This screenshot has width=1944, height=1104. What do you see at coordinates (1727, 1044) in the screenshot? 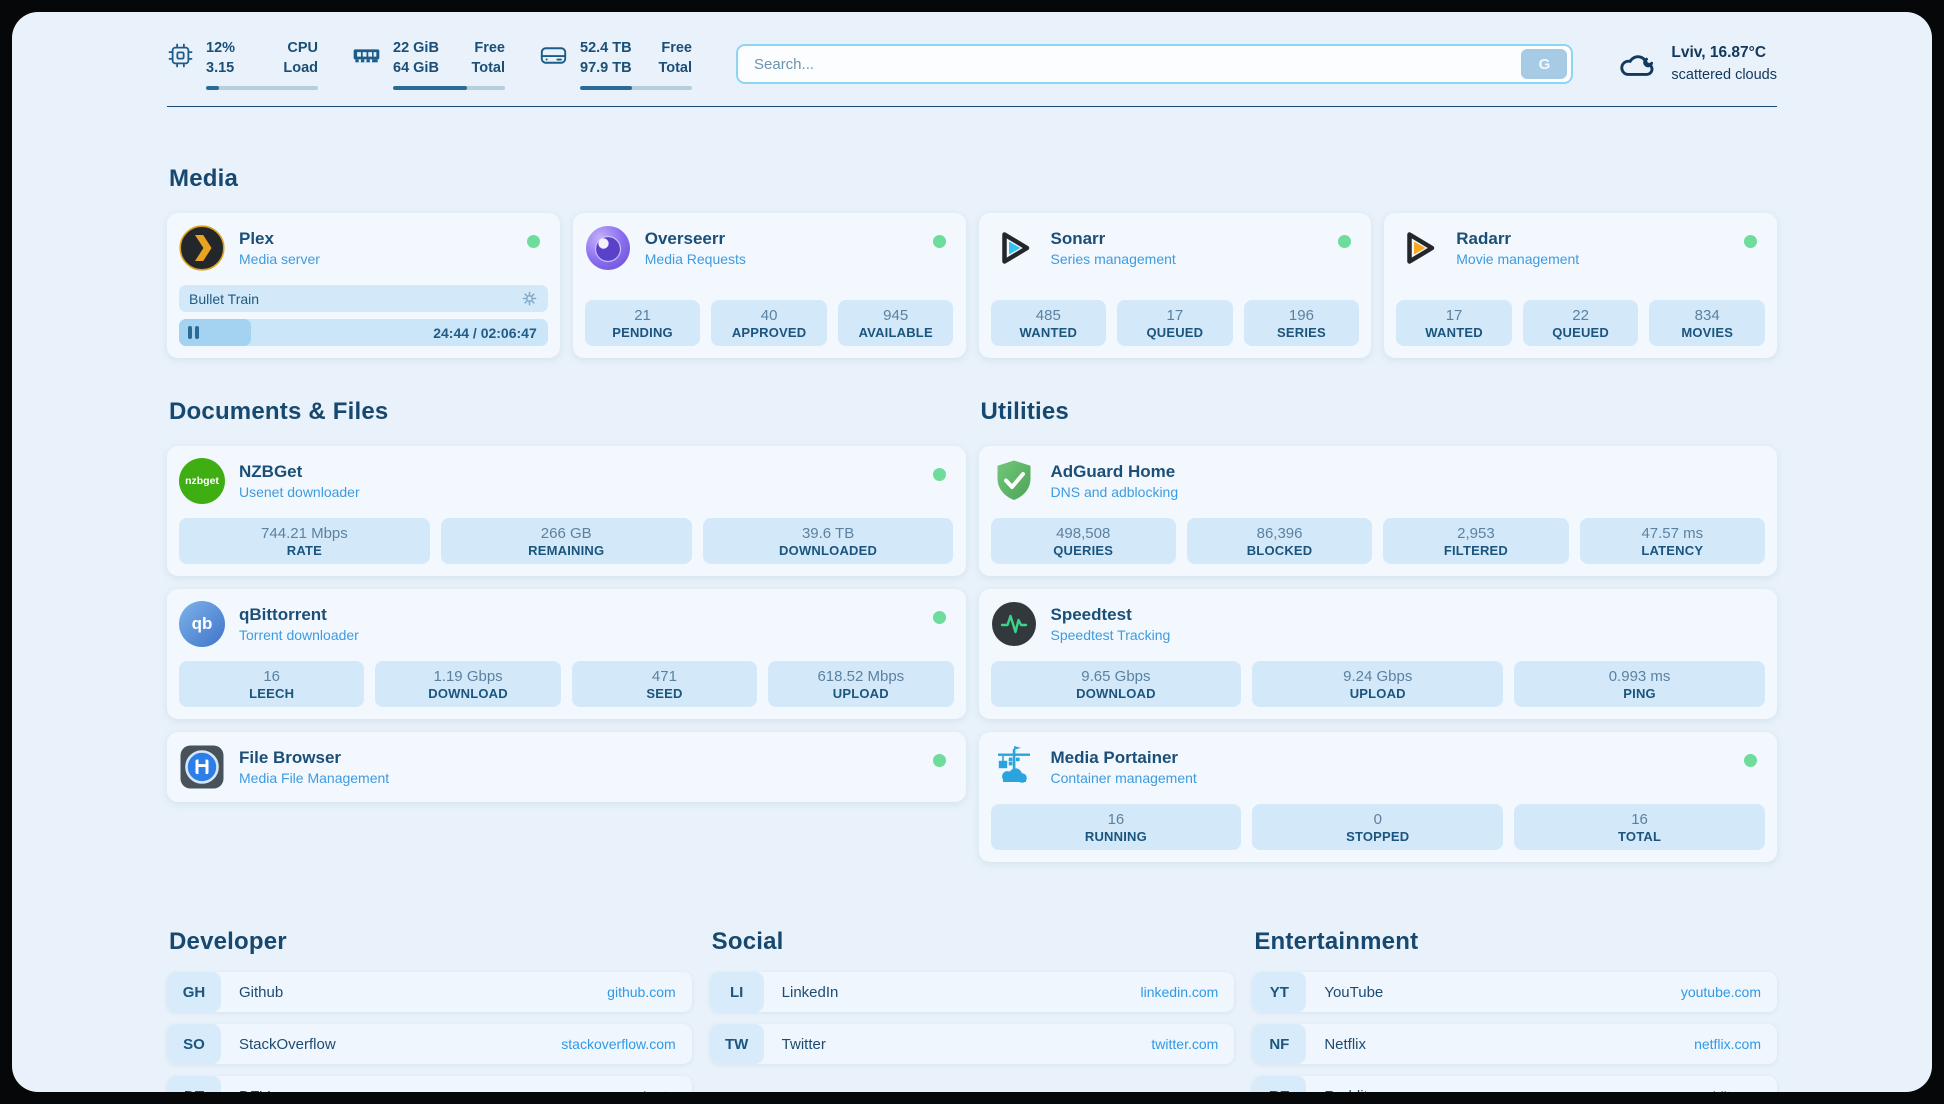
I see `bookmark-url: netflix.com` at bounding box center [1727, 1044].